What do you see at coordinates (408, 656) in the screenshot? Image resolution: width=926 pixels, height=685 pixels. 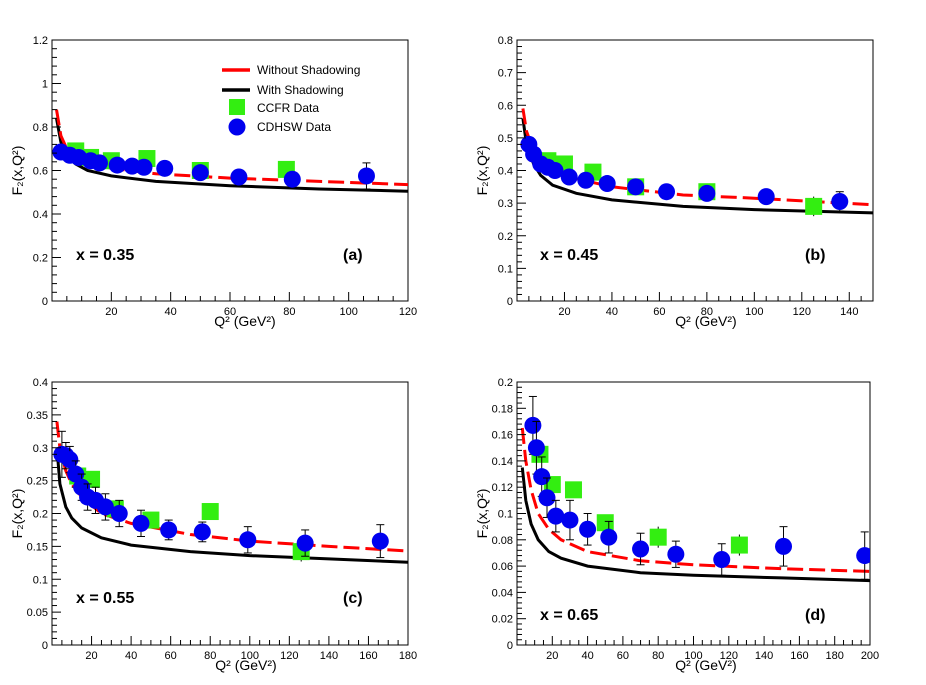 I see `panel-c-xtick-label: 180` at bounding box center [408, 656].